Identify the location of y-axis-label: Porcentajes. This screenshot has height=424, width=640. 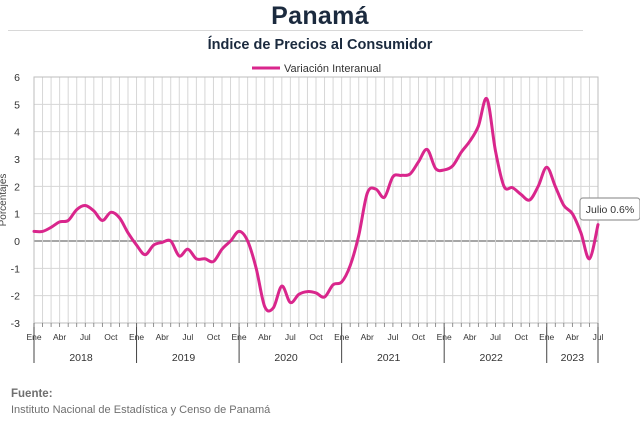
(4, 200).